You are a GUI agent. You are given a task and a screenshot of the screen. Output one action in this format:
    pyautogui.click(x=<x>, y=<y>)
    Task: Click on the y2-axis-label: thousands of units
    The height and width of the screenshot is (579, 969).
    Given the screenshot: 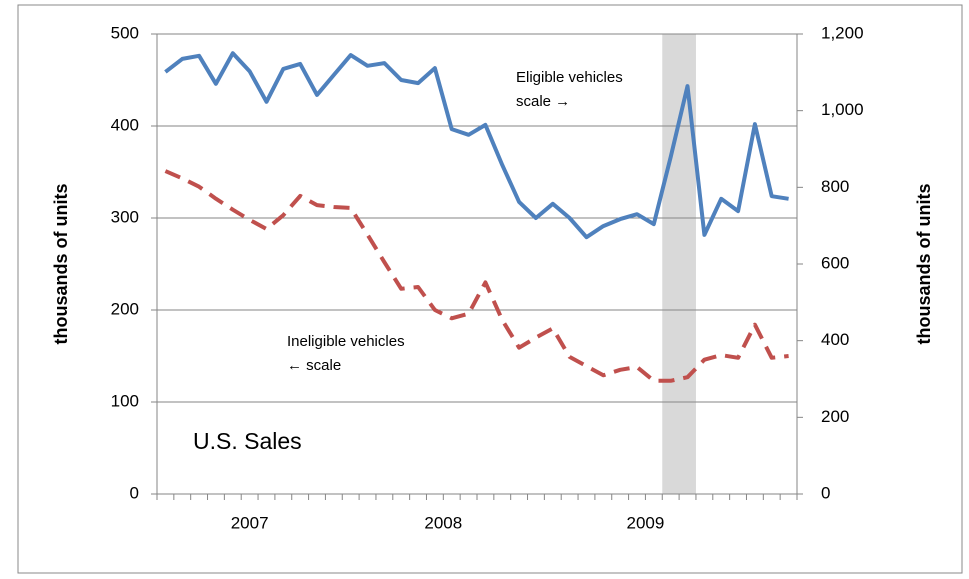 What is the action you would take?
    pyautogui.click(x=924, y=264)
    